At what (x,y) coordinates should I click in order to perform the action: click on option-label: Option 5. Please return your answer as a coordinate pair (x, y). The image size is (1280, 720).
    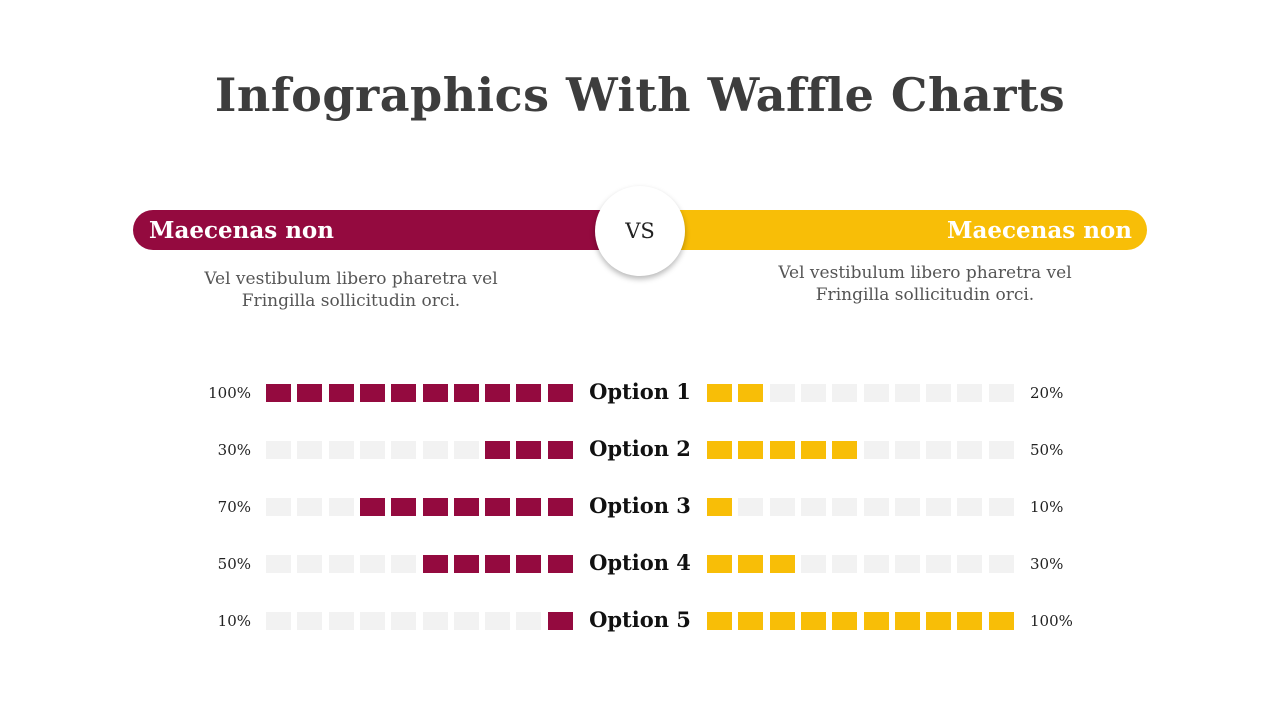
    Looking at the image, I should click on (640, 619).